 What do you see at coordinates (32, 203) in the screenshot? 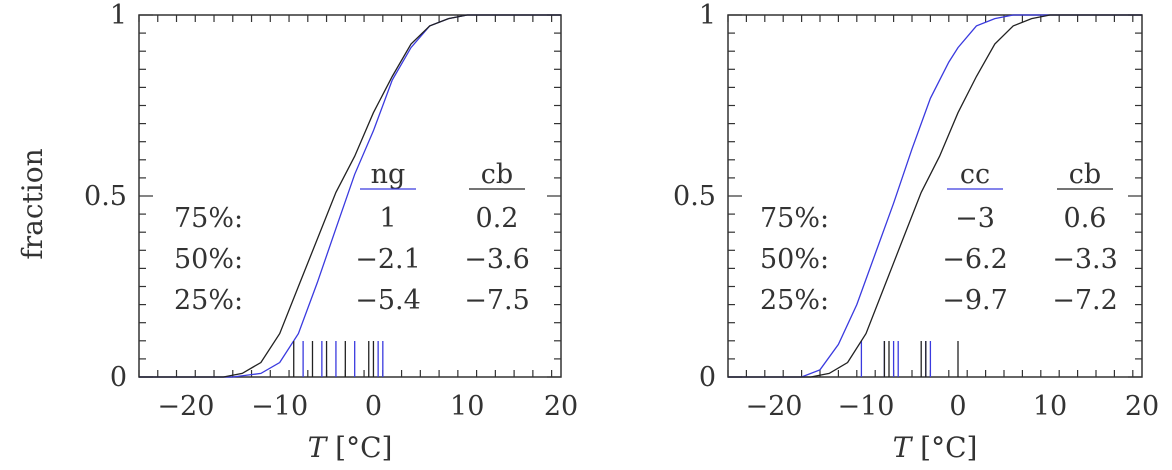
I see `y-axis-label: fraction` at bounding box center [32, 203].